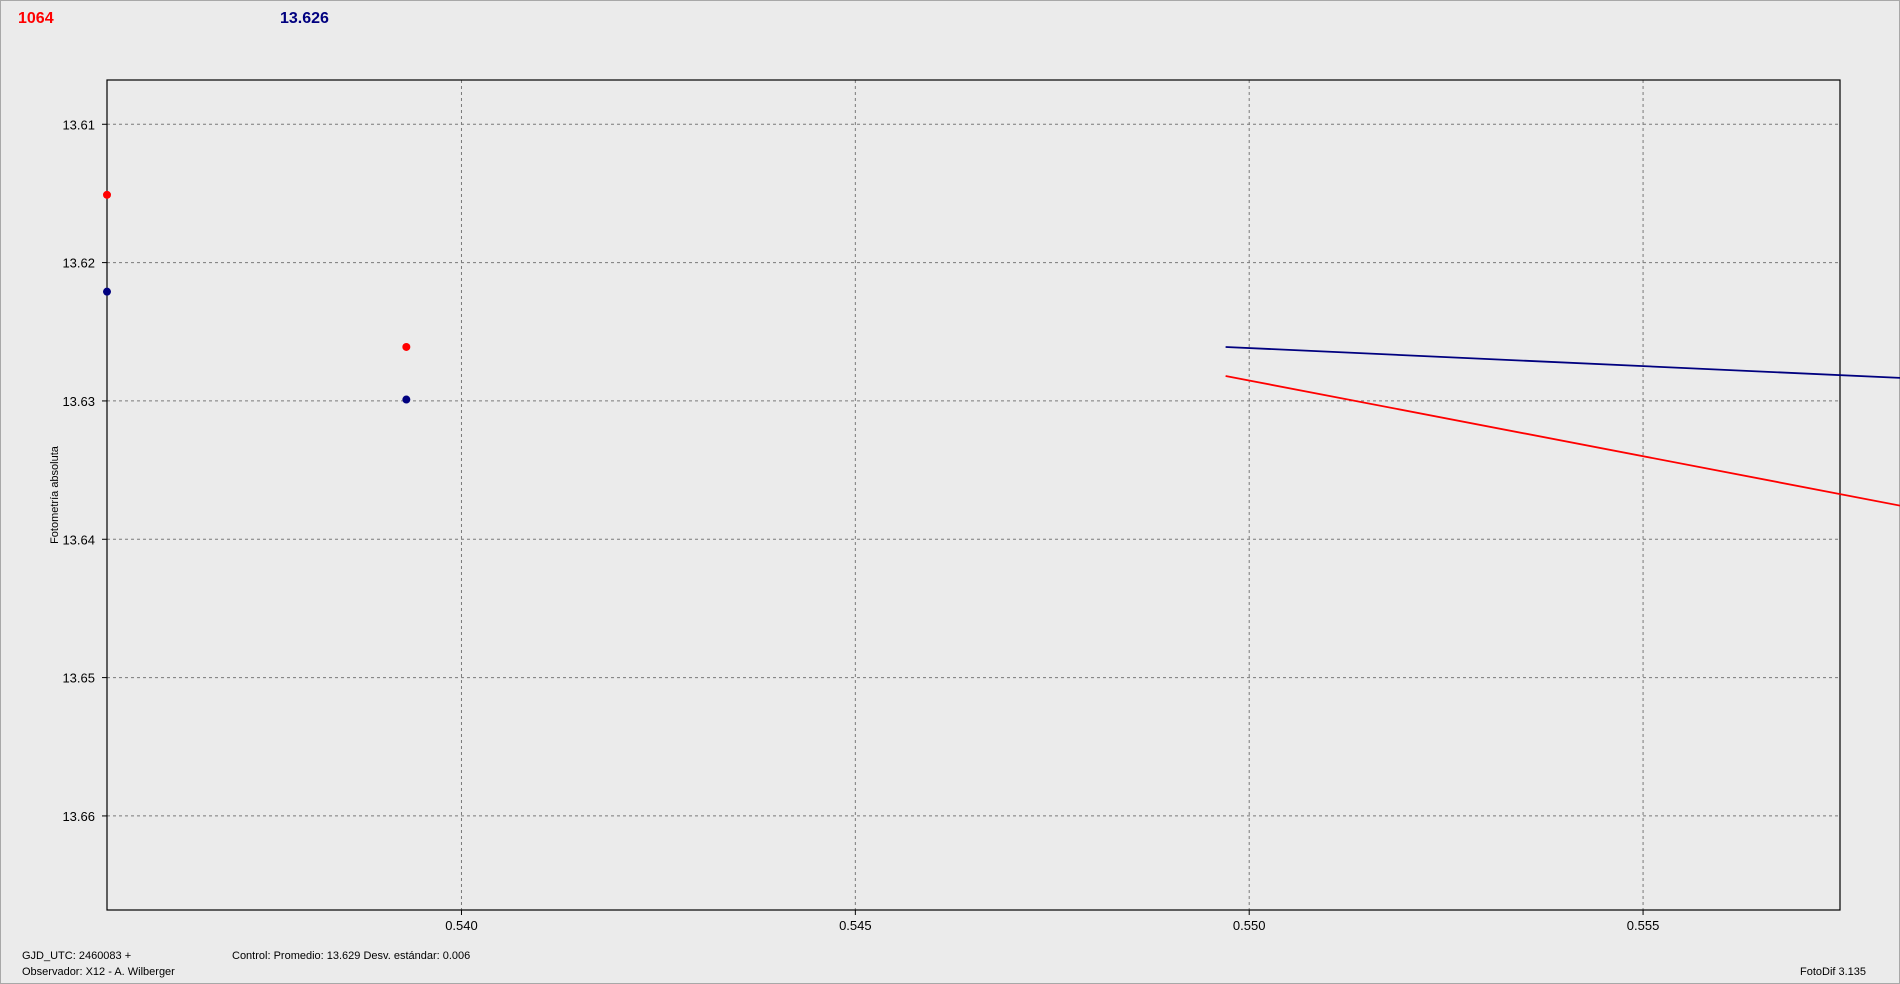  I want to click on x-tick-label: 0.555, so click(1643, 925).